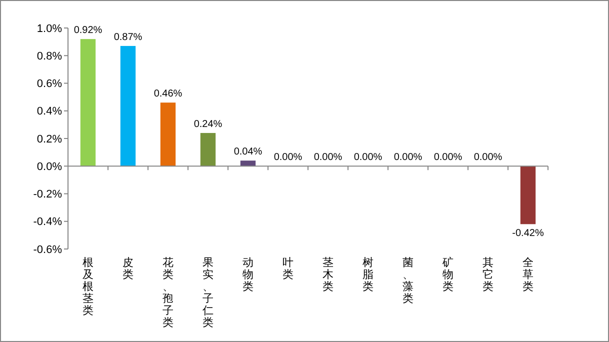 The image size is (609, 342). I want to click on x-tick-label: 全草类, so click(528, 275).